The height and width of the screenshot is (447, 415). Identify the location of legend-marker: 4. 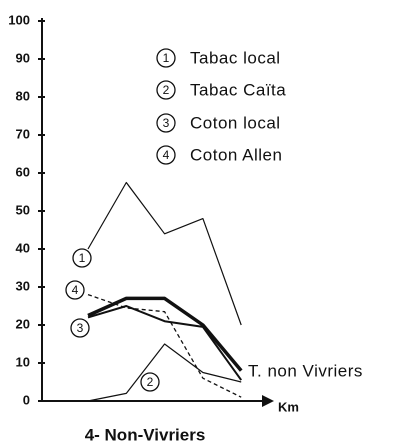
(166, 155).